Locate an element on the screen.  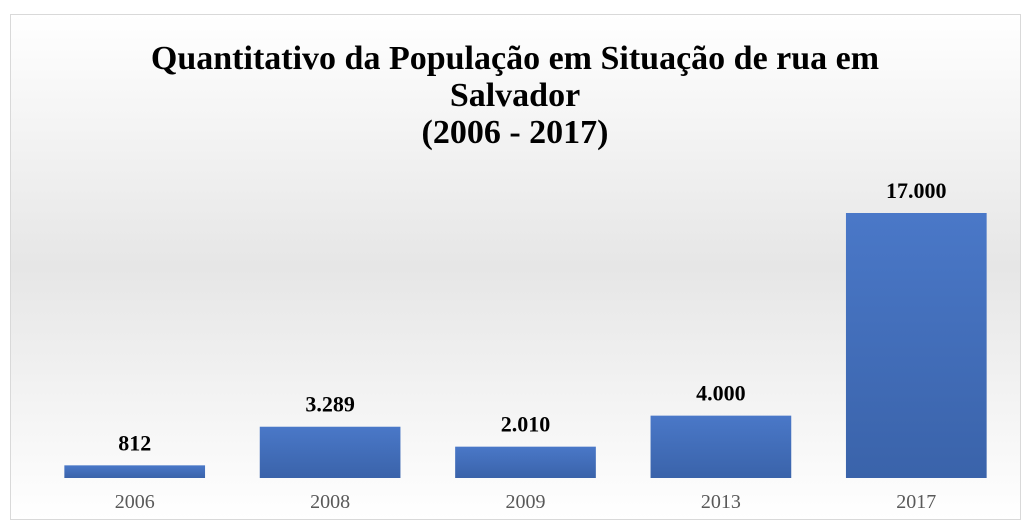
x-tick-label: 2008 is located at coordinates (330, 502).